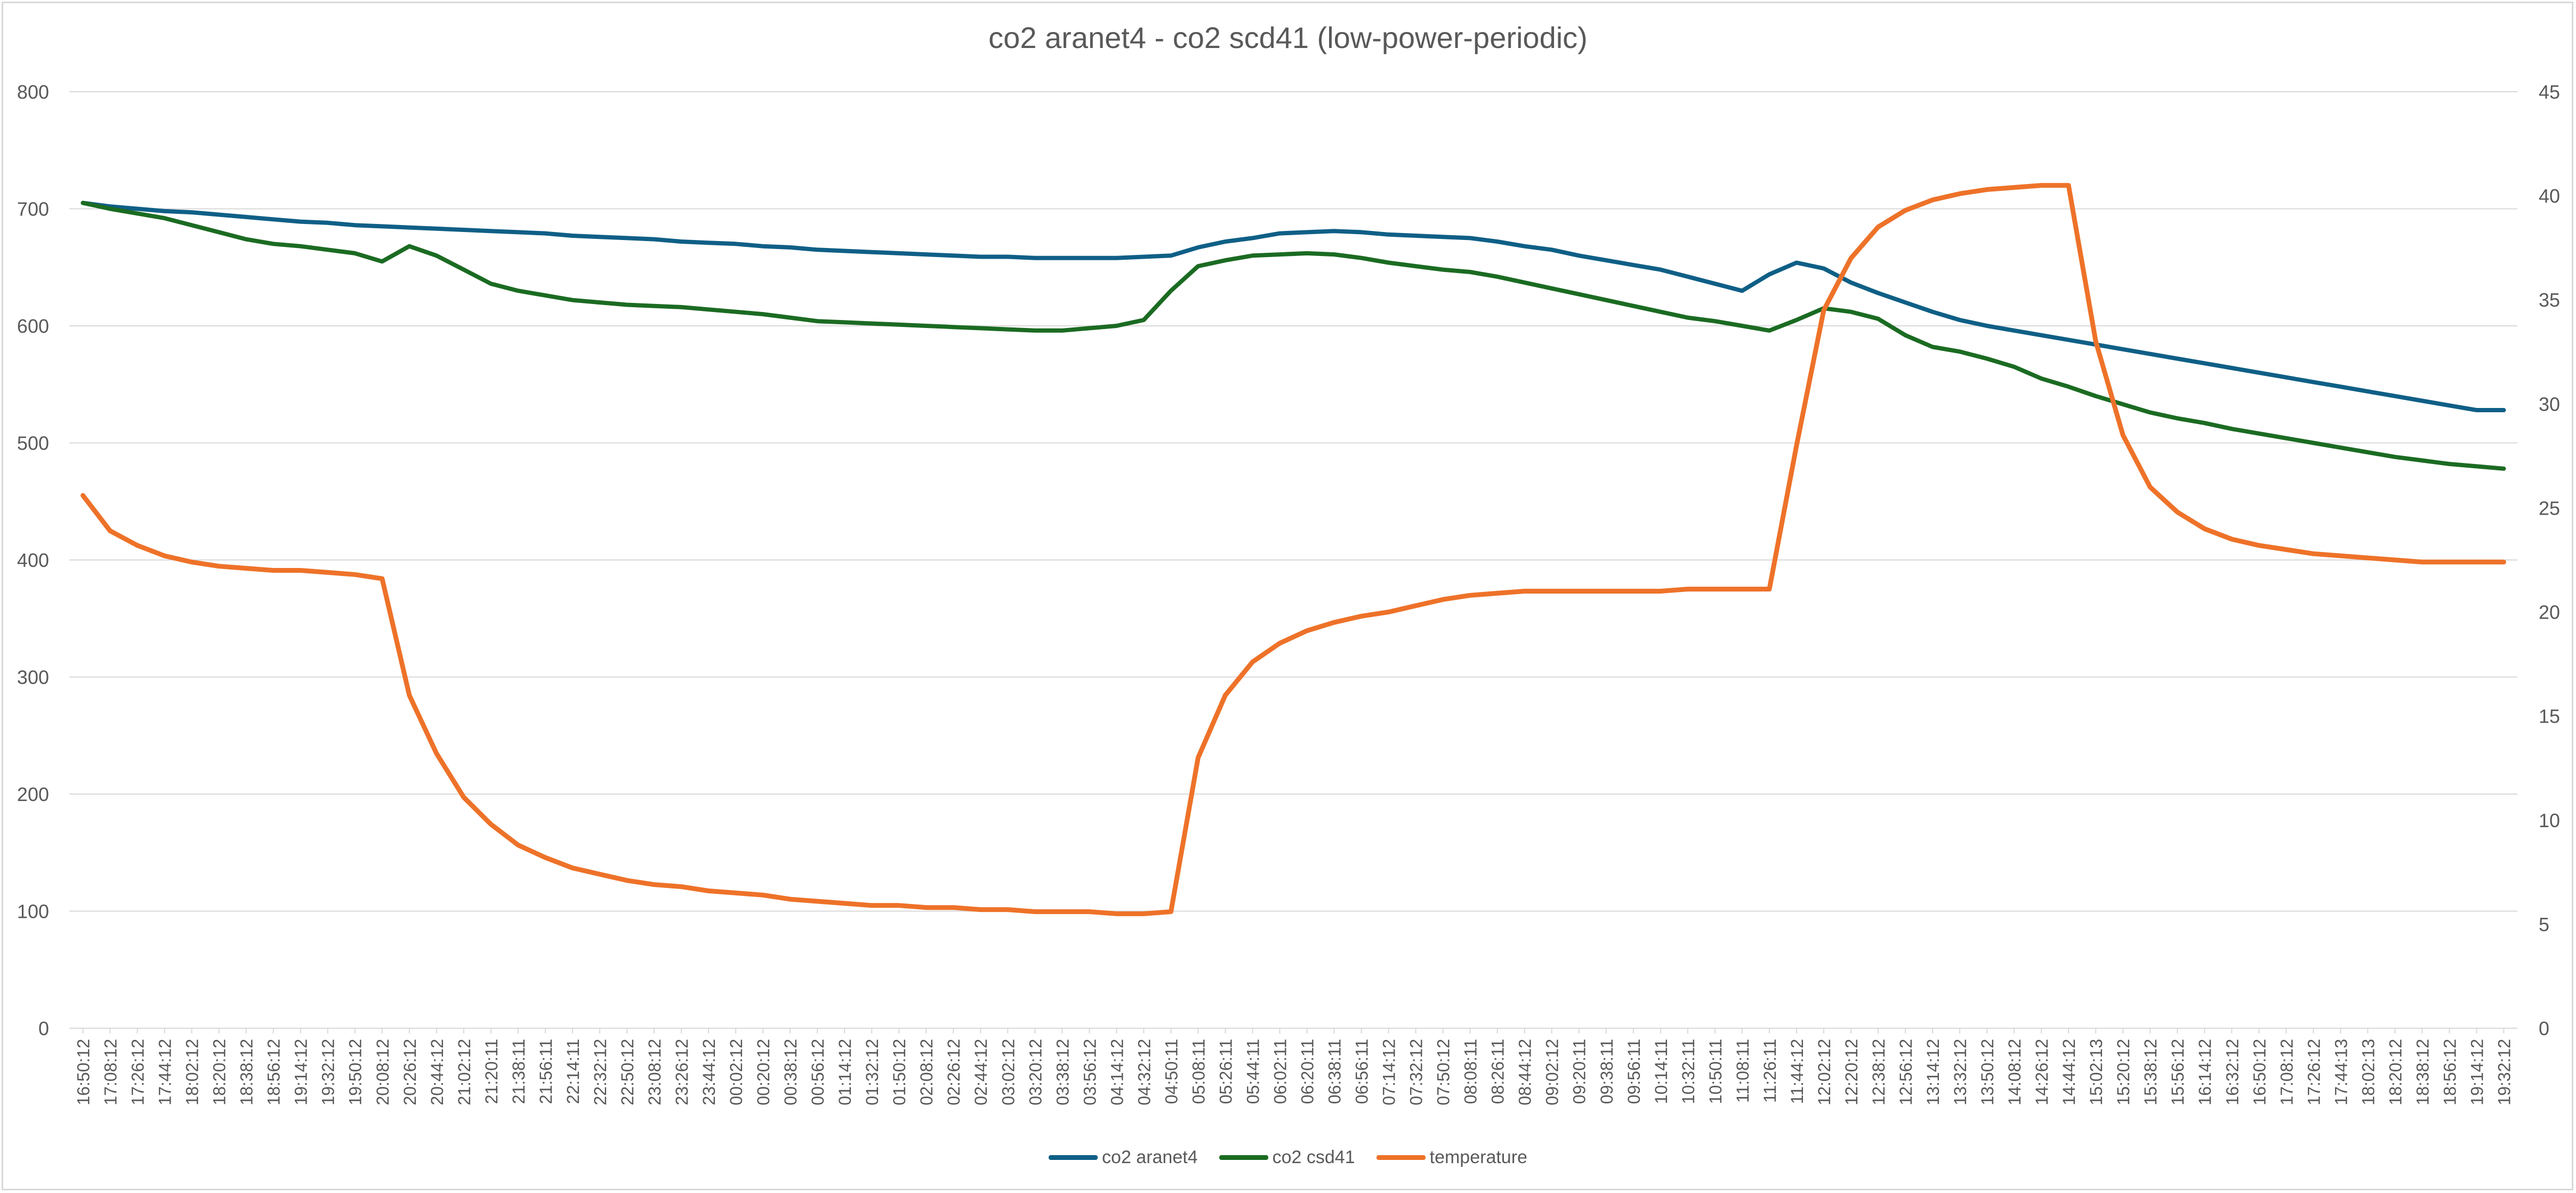 Image resolution: width=2576 pixels, height=1193 pixels. Describe the element at coordinates (2205, 1072) in the screenshot. I see `x-tick-label: 16:14:12` at that location.